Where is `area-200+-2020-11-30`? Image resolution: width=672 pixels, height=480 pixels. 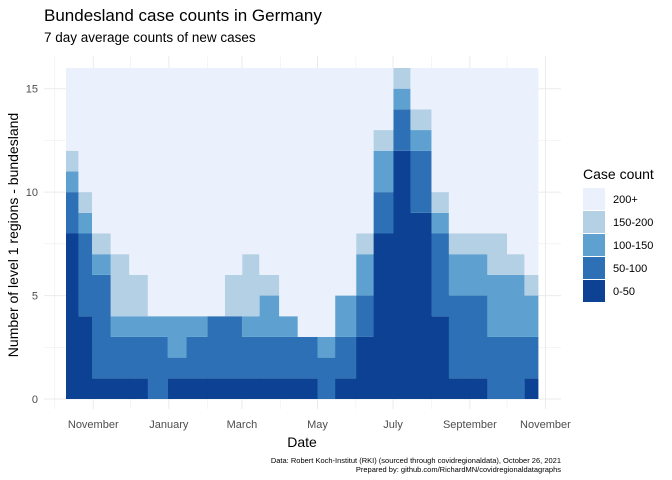 area-200+-2020-11-30 is located at coordinates (139, 171).